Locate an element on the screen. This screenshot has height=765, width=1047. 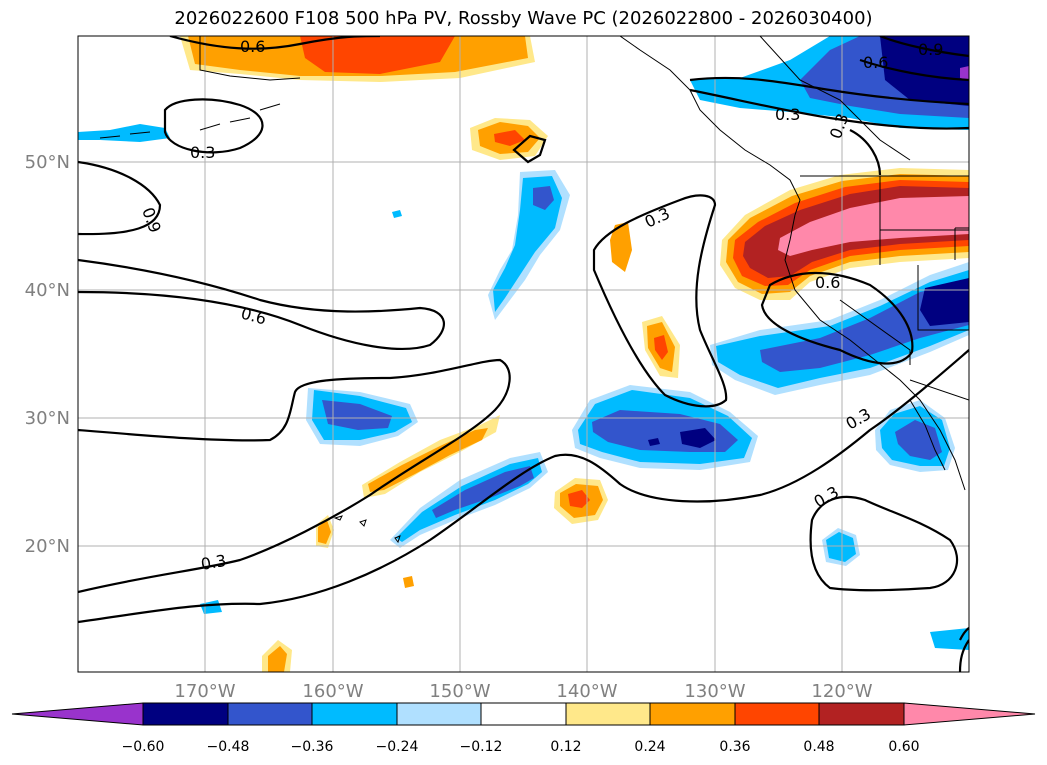
colorbar is located at coordinates (523, 714).